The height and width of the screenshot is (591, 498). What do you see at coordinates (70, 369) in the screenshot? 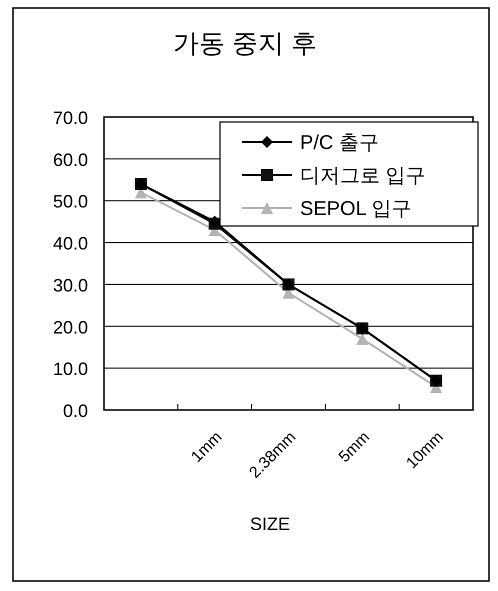
I see `y-tick-label: 10.0` at bounding box center [70, 369].